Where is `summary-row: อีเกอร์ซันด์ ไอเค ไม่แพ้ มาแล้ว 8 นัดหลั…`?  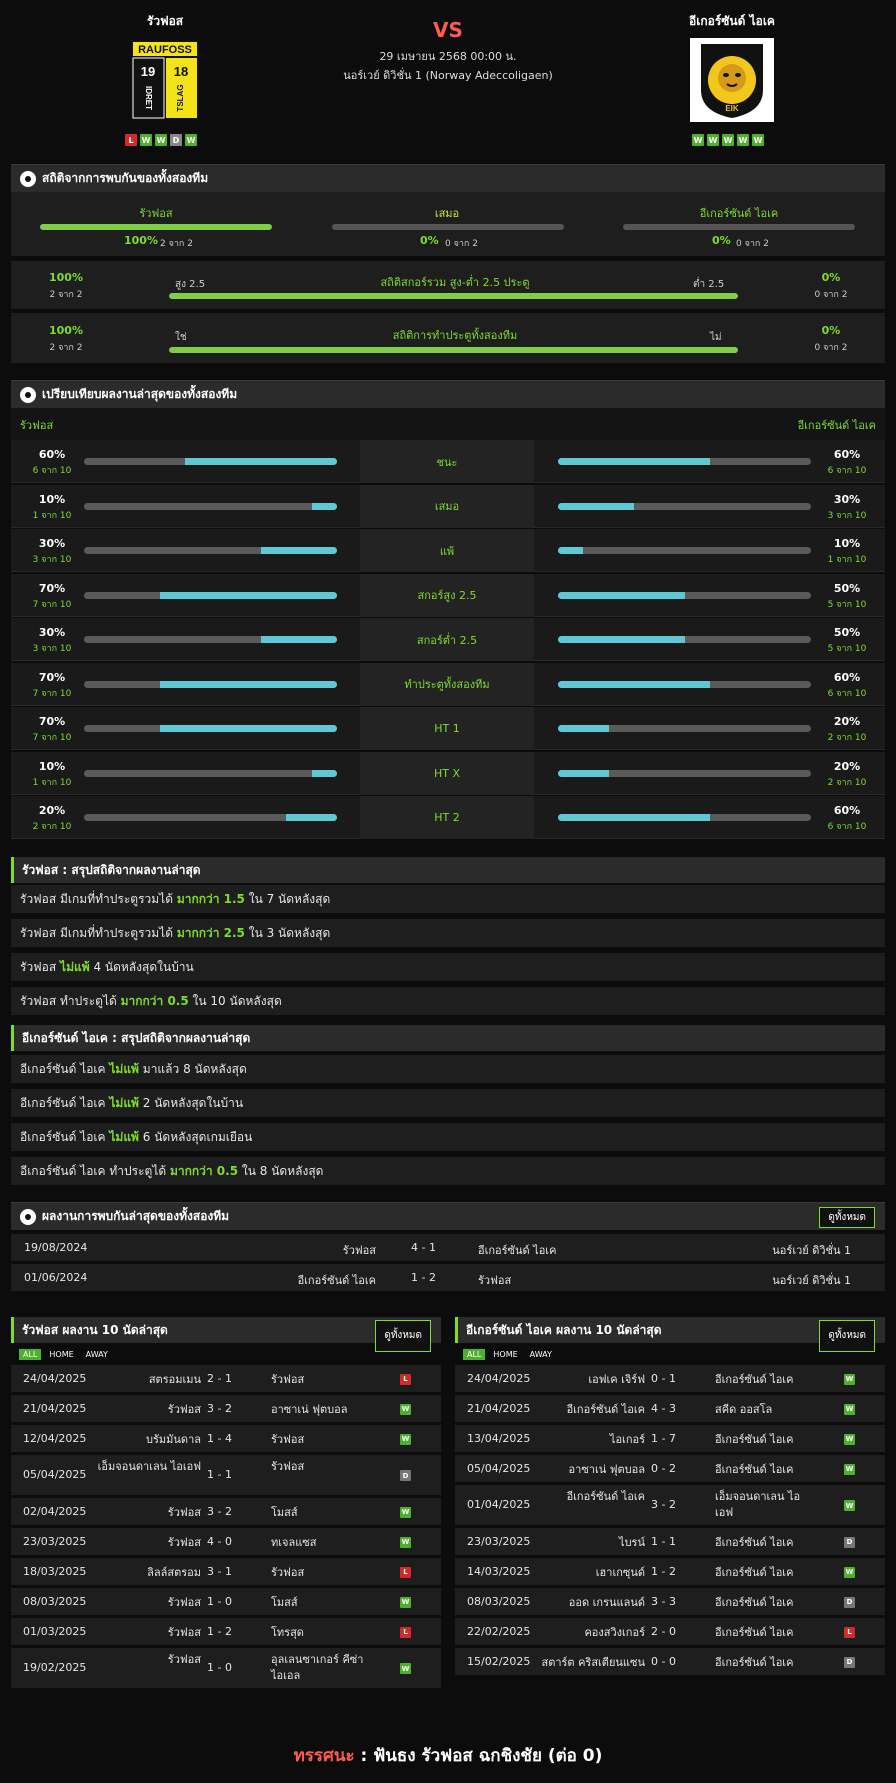
summary-row: อีเกอร์ซันด์ ไอเค ไม่แพ้ มาแล้ว 8 นัดหลั… is located at coordinates (448, 1069).